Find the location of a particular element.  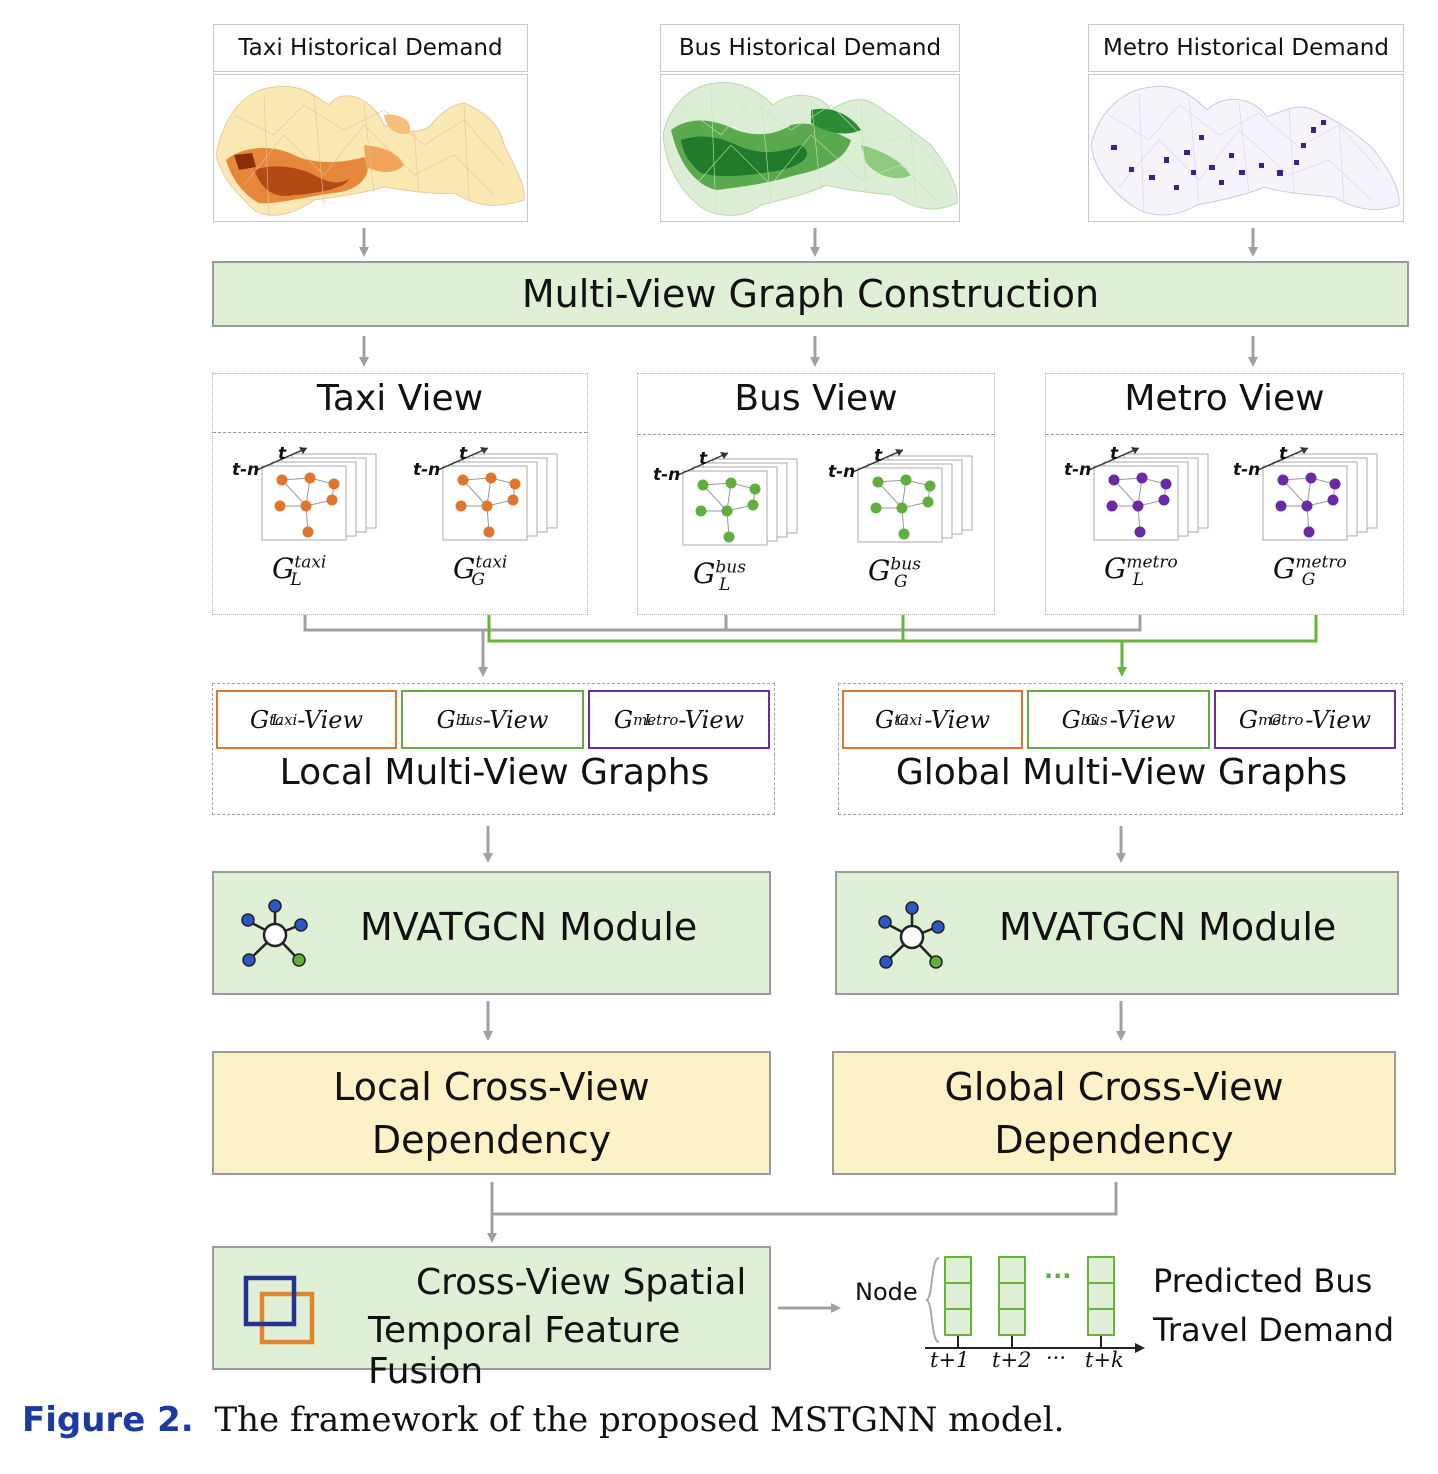

predicted-label-line1: Predicted Bus is located at coordinates (1263, 1281).